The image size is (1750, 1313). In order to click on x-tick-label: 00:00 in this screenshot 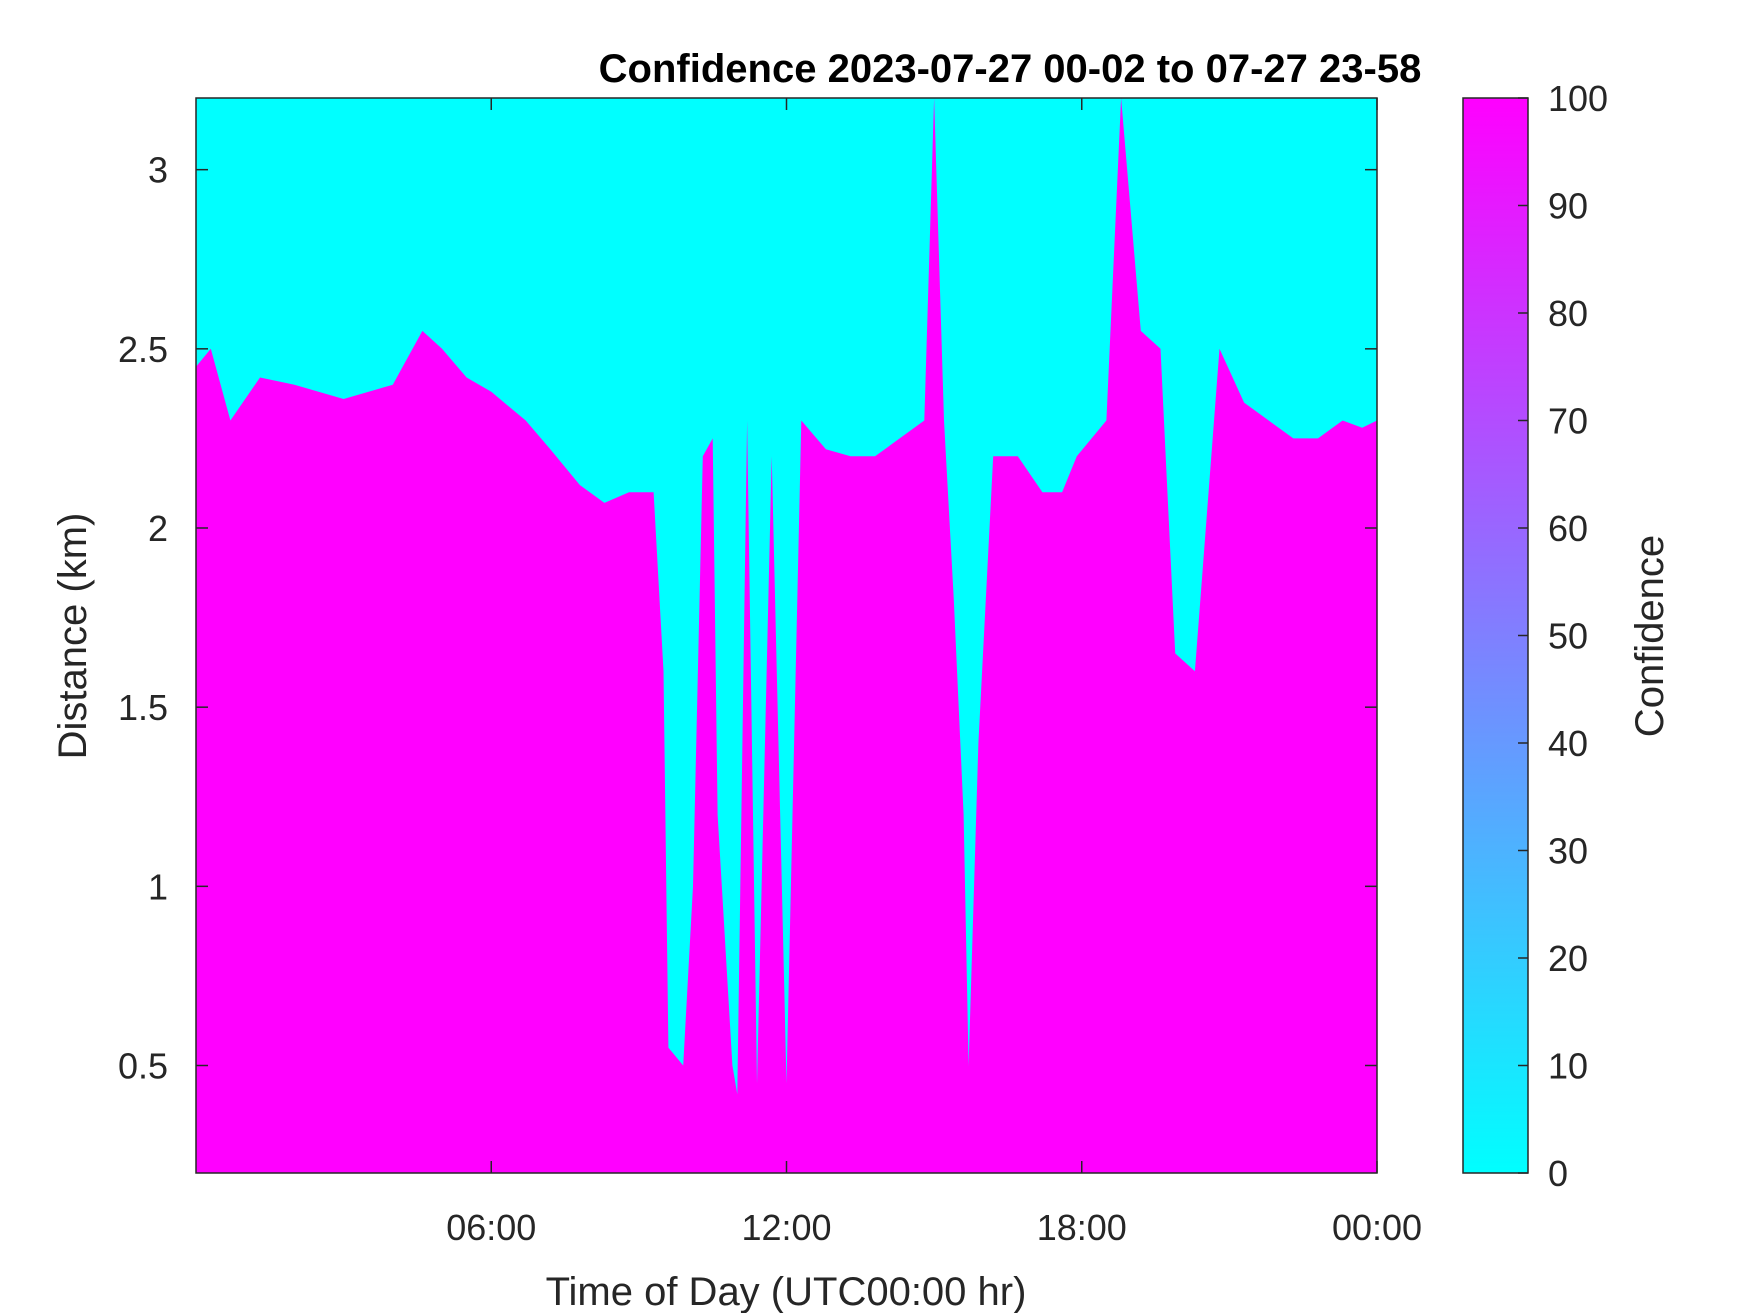, I will do `click(1377, 1227)`.